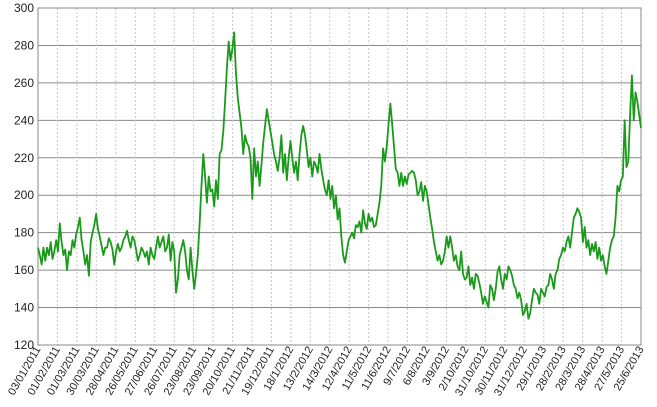  Describe the element at coordinates (24, 158) in the screenshot. I see `y-tick-label: 220` at that location.